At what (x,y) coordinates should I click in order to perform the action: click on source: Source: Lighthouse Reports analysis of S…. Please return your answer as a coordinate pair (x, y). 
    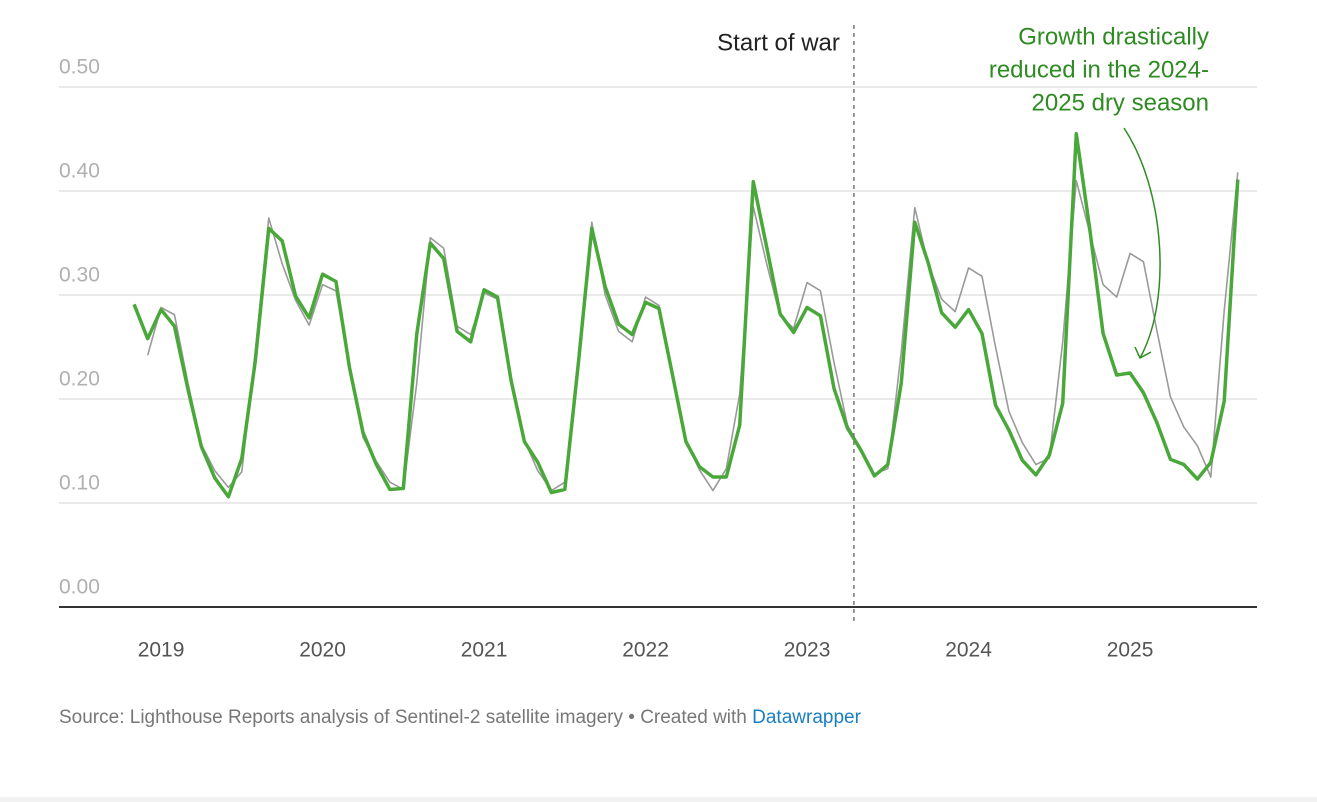
    Looking at the image, I should click on (460, 717).